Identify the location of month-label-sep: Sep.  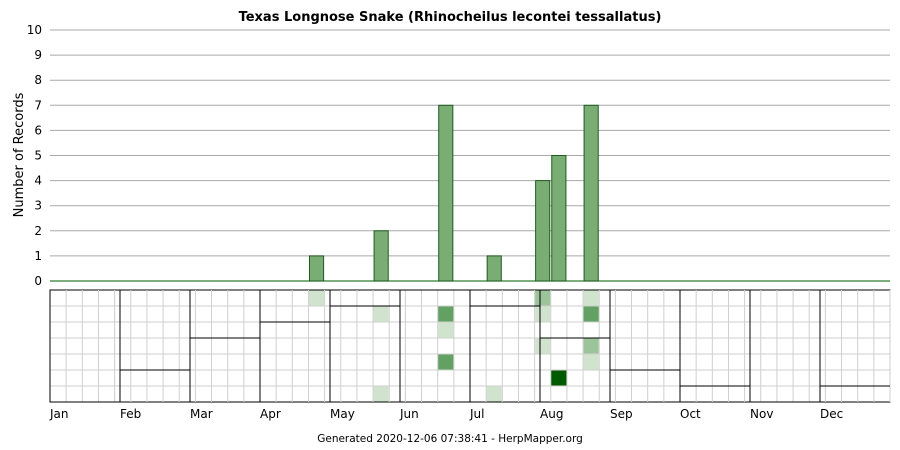
(621, 414).